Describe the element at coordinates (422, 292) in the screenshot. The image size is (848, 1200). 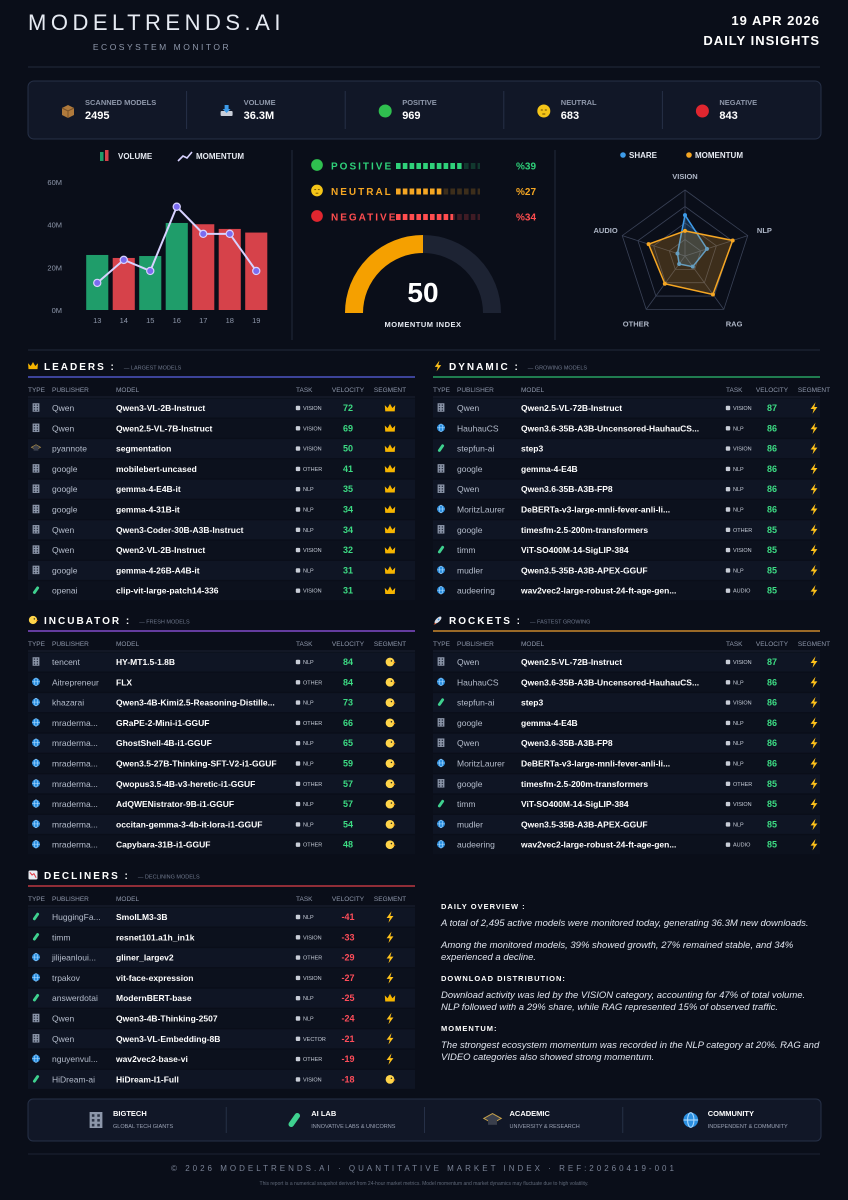
I see `gauge-value-label: 50` at that location.